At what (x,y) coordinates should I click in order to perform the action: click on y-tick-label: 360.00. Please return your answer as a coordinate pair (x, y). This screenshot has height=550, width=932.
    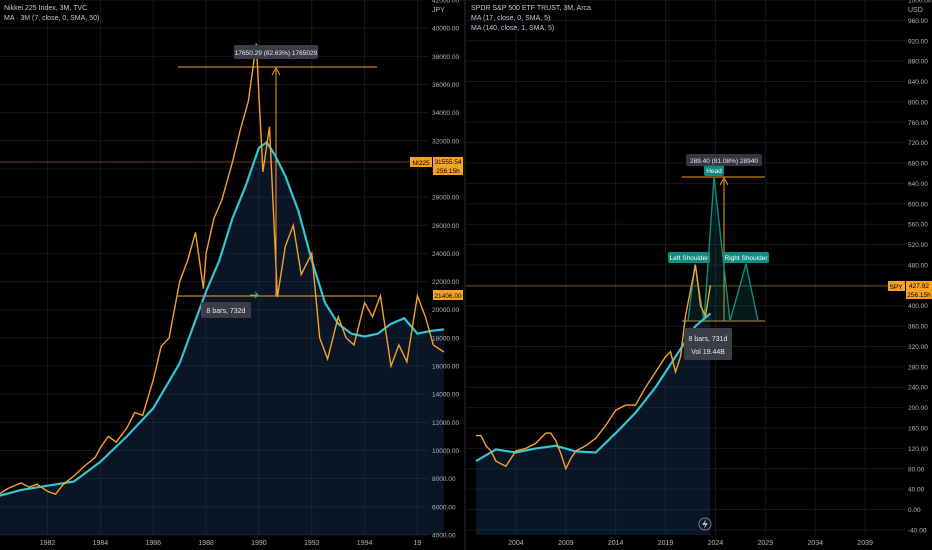
    Looking at the image, I should click on (918, 327).